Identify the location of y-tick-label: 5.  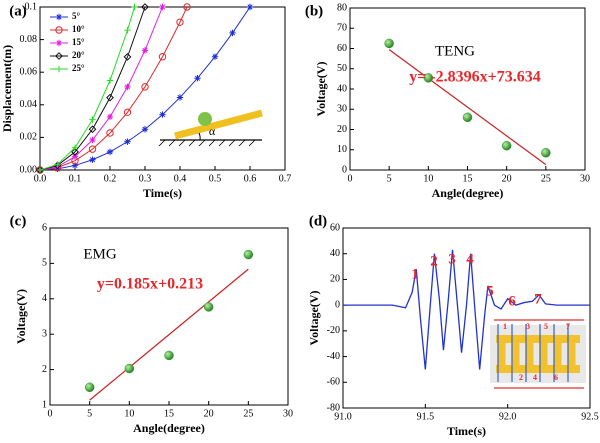
(44, 263).